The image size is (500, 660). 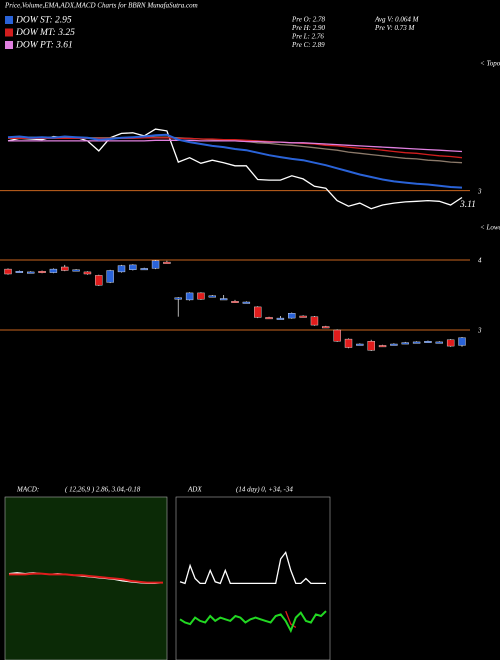 What do you see at coordinates (490, 64) in the screenshot?
I see `annotation: < Topo` at bounding box center [490, 64].